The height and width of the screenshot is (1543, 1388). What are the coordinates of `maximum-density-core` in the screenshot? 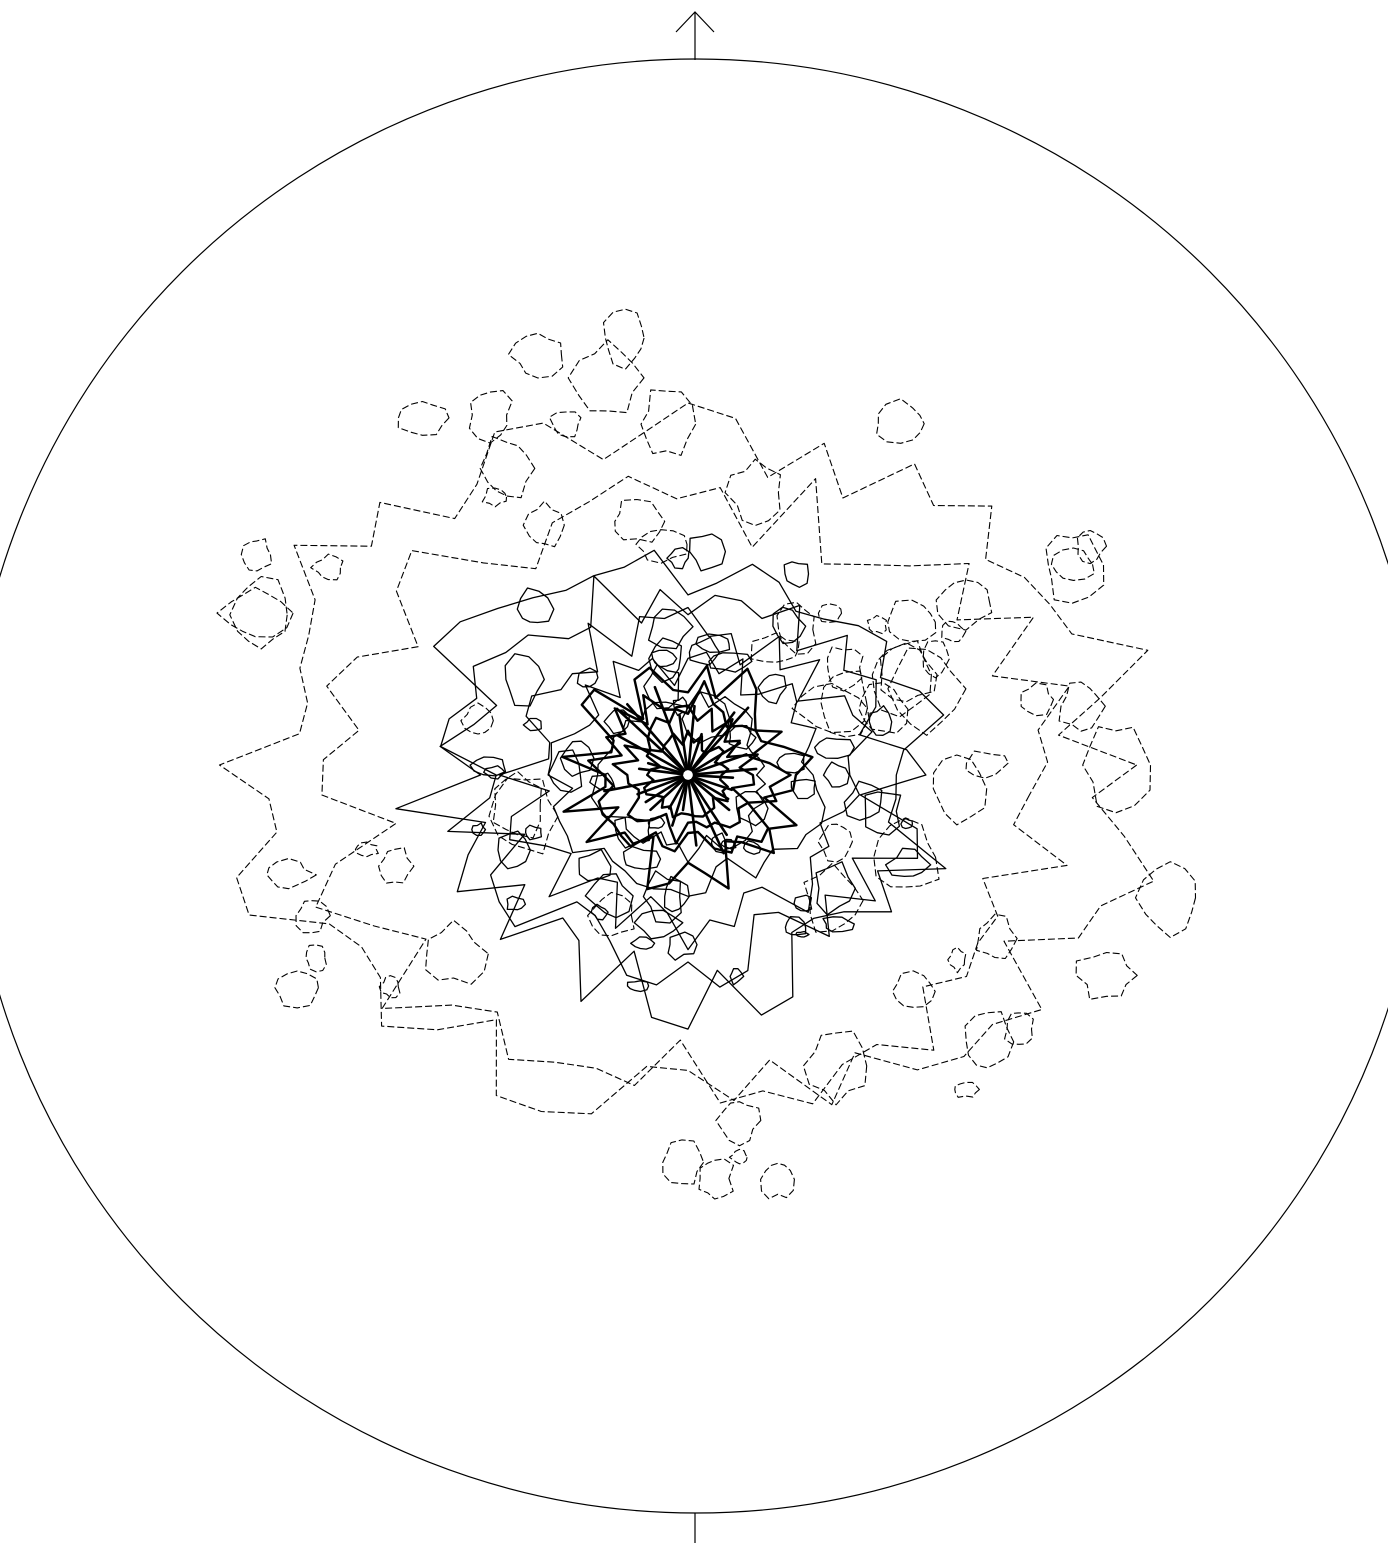 It's located at (680, 770).